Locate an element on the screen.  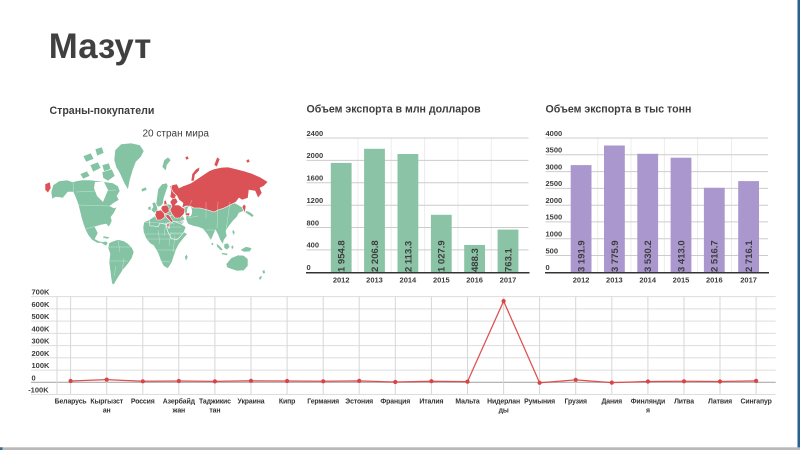
svg-text: 2 516.7 is located at coordinates (715, 256).